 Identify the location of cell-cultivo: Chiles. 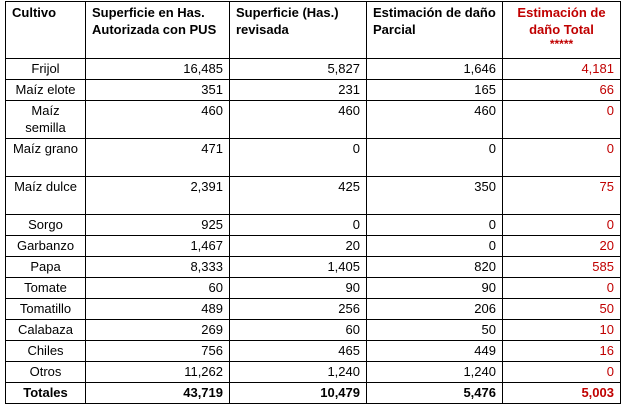
(45, 351).